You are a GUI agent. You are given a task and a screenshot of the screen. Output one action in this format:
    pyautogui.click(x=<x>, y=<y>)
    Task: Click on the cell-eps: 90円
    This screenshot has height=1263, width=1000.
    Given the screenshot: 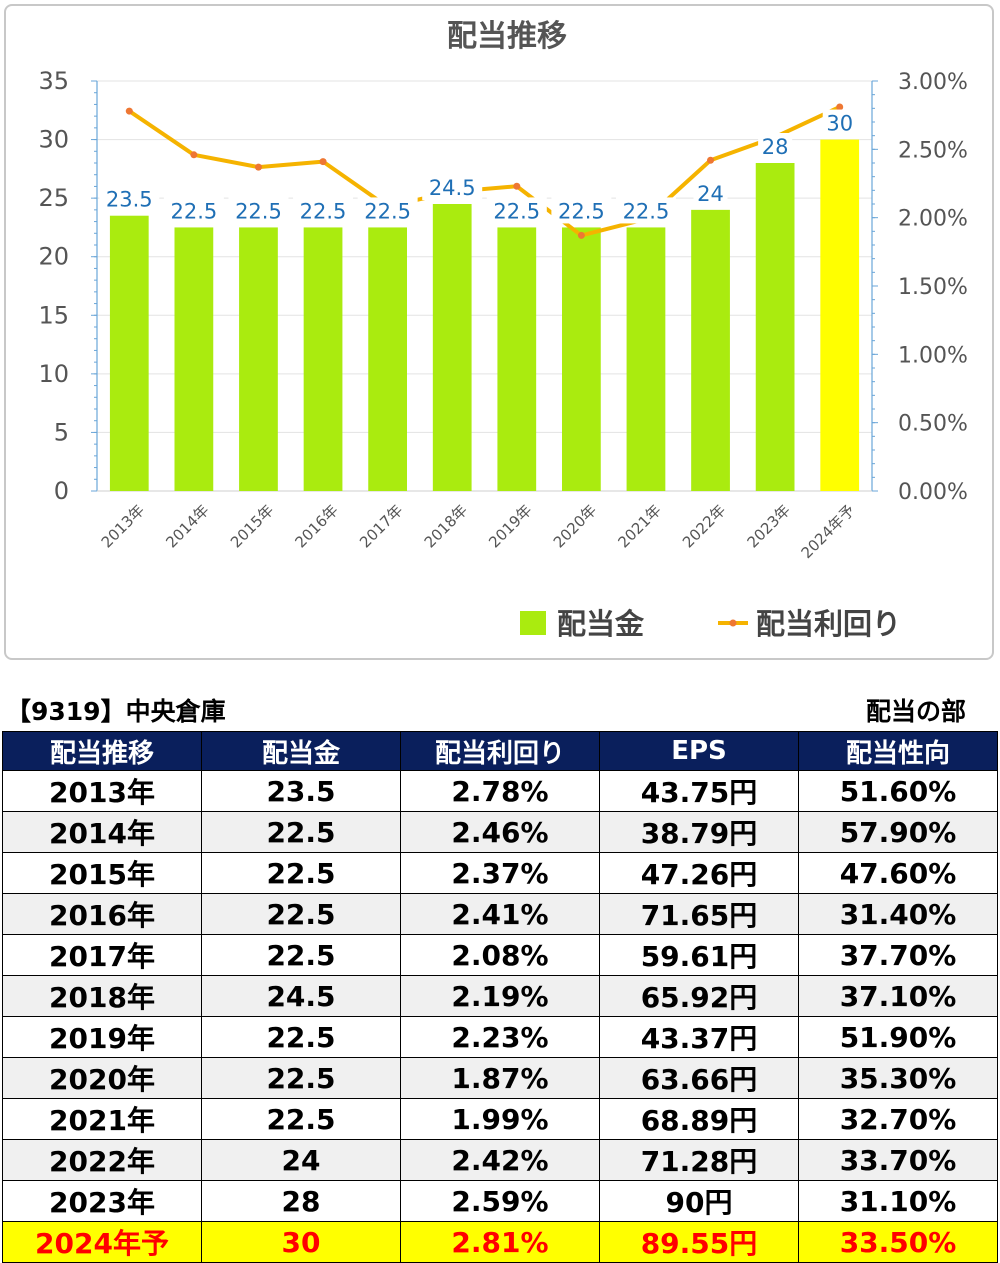 What is the action you would take?
    pyautogui.click(x=699, y=1201)
    